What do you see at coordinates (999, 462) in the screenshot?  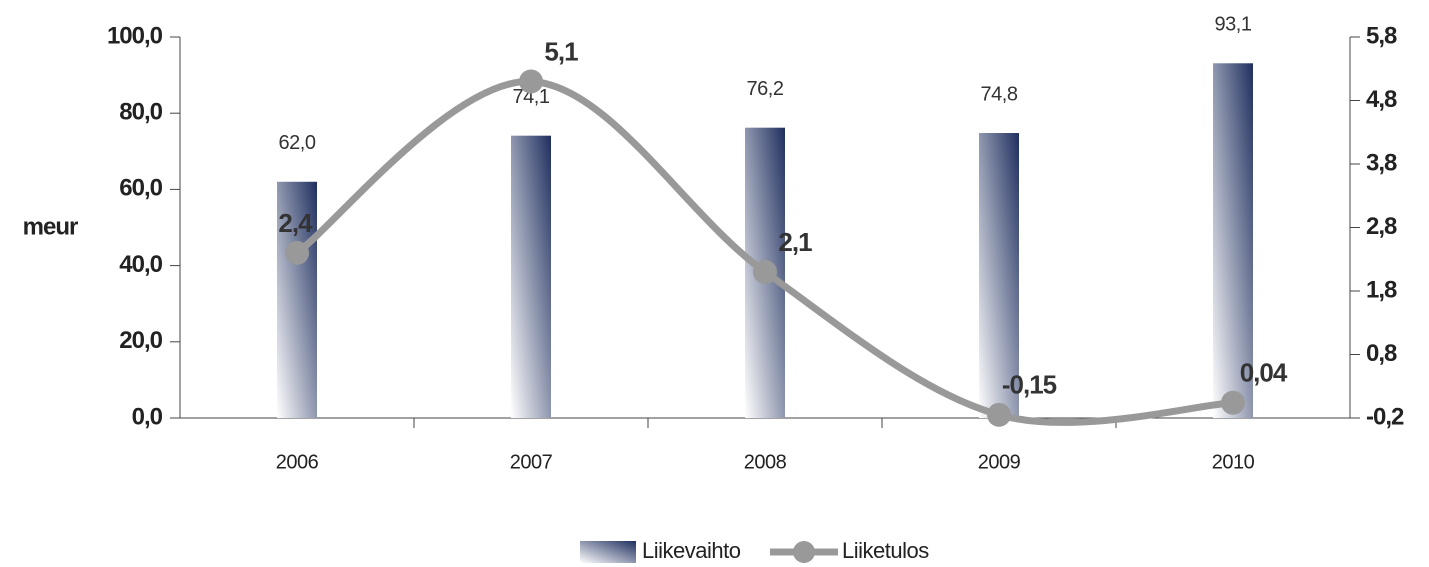 I see `x-tick-label: 2009` at bounding box center [999, 462].